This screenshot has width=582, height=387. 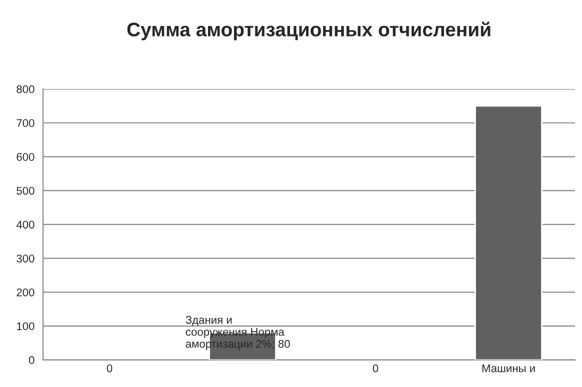 What do you see at coordinates (25, 258) in the screenshot?
I see `y-tick-label: 300` at bounding box center [25, 258].